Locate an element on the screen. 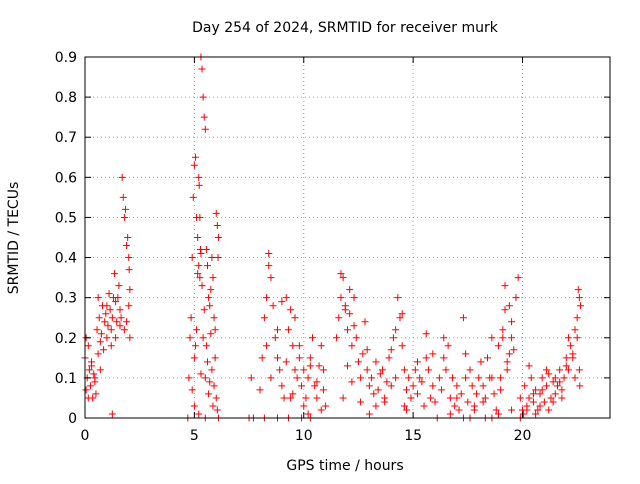 This screenshot has height=484, width=640. x-axis-title: GPS time / hours is located at coordinates (344, 466).